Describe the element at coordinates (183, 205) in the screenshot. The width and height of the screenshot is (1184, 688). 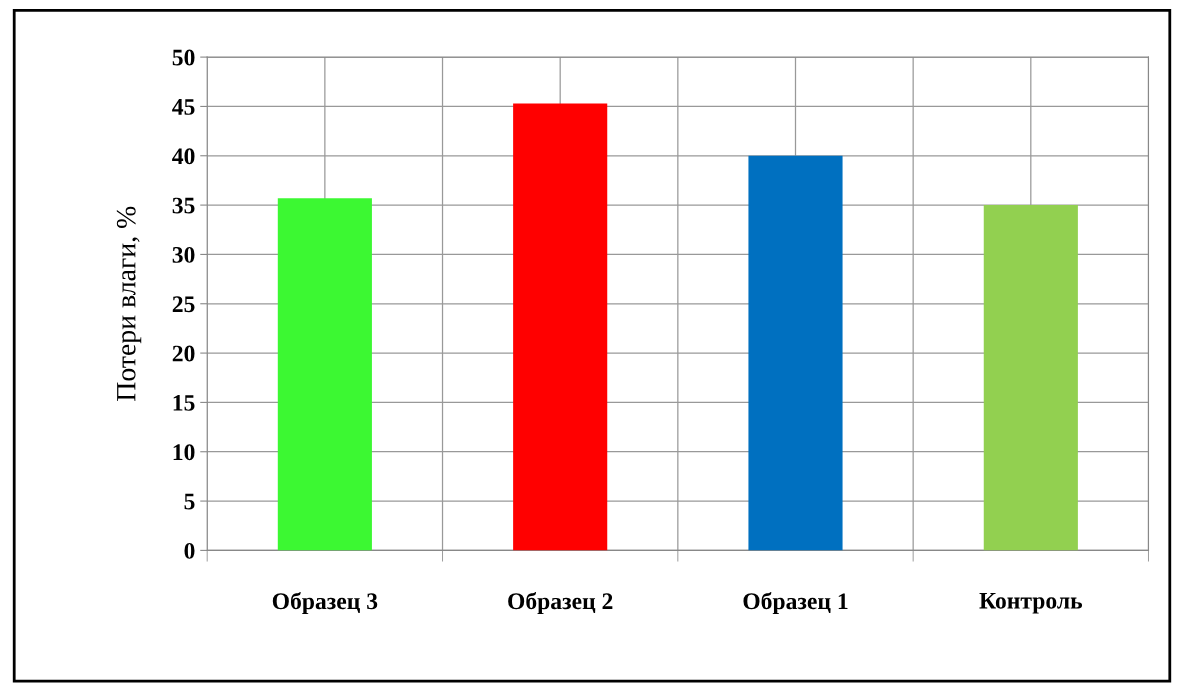
I see `y-tick-label: 35` at that location.